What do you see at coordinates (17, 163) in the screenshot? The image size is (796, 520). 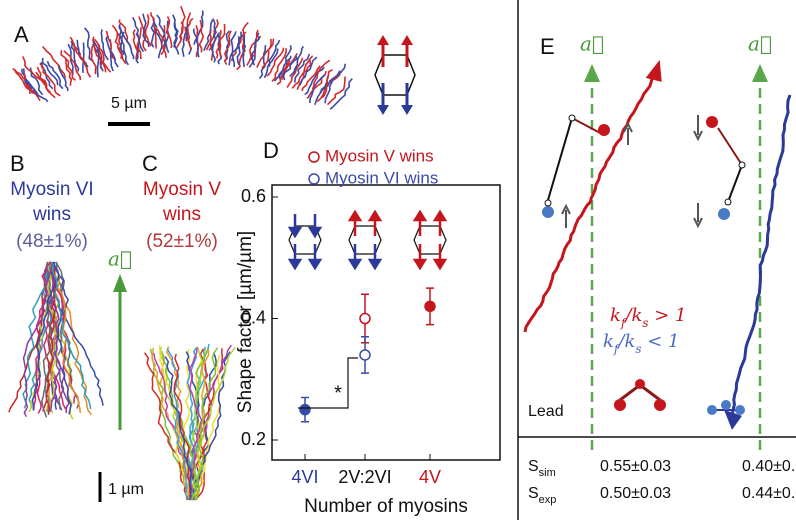 I see `panel-label: B` at bounding box center [17, 163].